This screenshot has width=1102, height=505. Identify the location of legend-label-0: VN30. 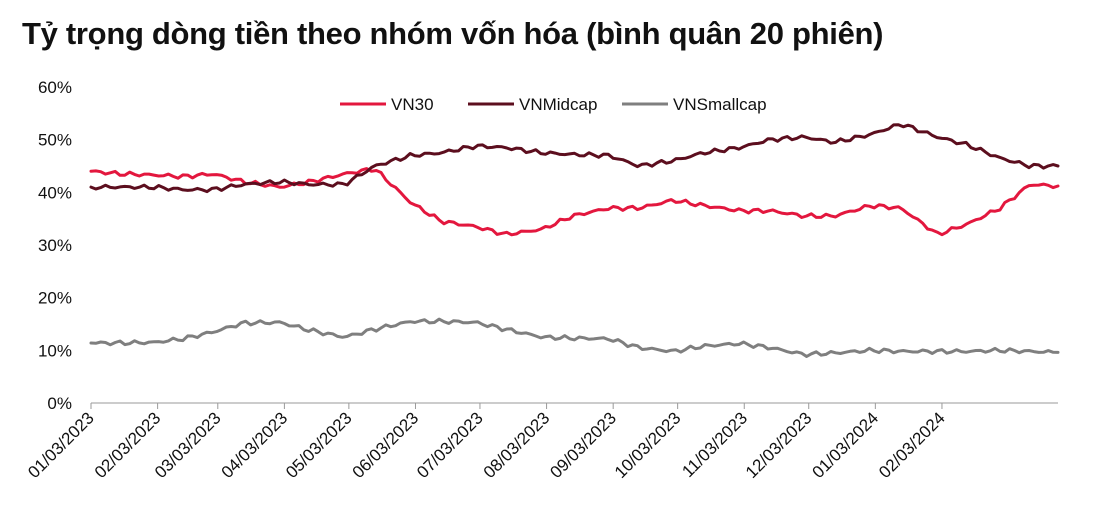
(412, 104).